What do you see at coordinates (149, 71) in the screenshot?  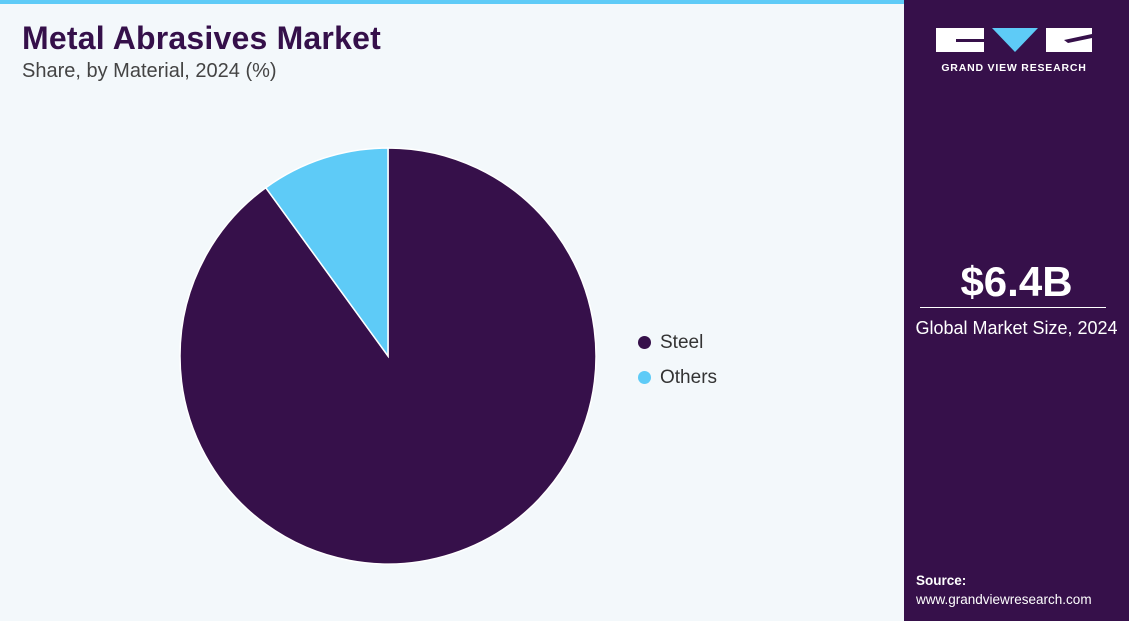 I see `chart-subtitle: Share, by Material, 2024 (%)` at bounding box center [149, 71].